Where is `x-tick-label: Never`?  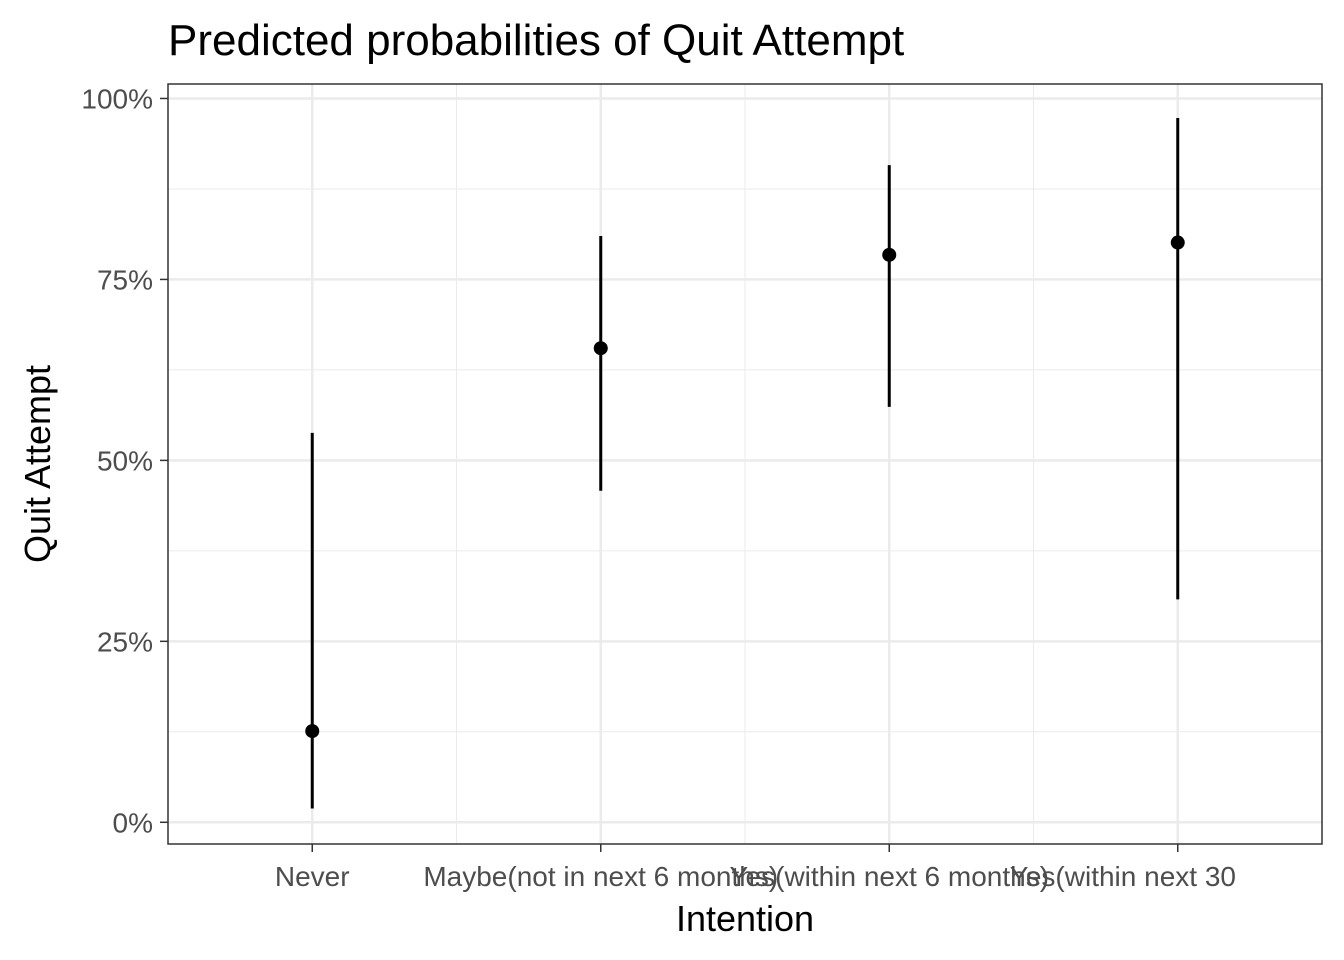 x-tick-label: Never is located at coordinates (312, 876).